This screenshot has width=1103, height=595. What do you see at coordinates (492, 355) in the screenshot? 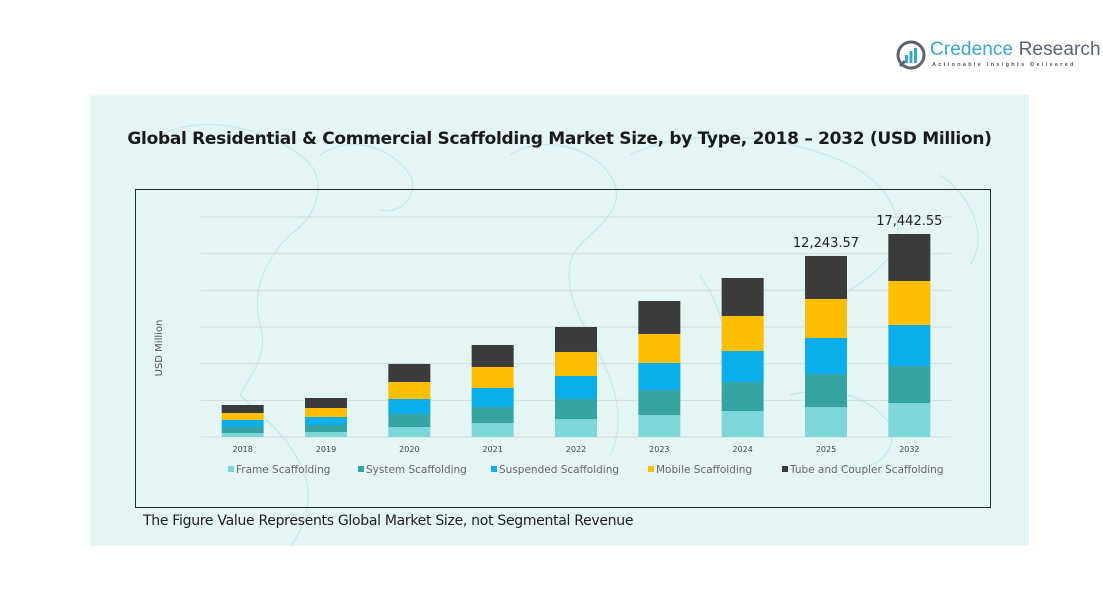
I see `bar-segment-tube-and-coupler-scaffolding-2021` at bounding box center [492, 355].